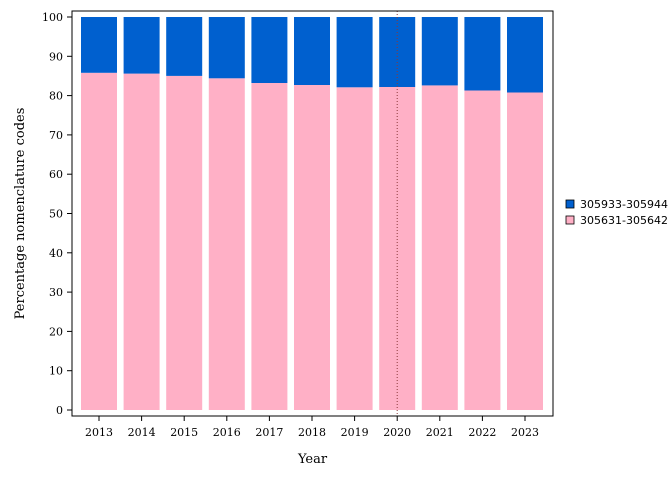  I want to click on x-tick-label-2015: 2015, so click(184, 432).